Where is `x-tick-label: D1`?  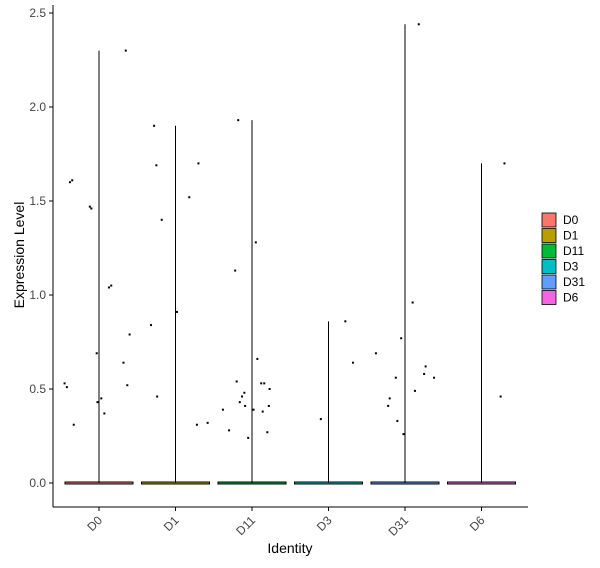
x-tick-label: D1 is located at coordinates (171, 523).